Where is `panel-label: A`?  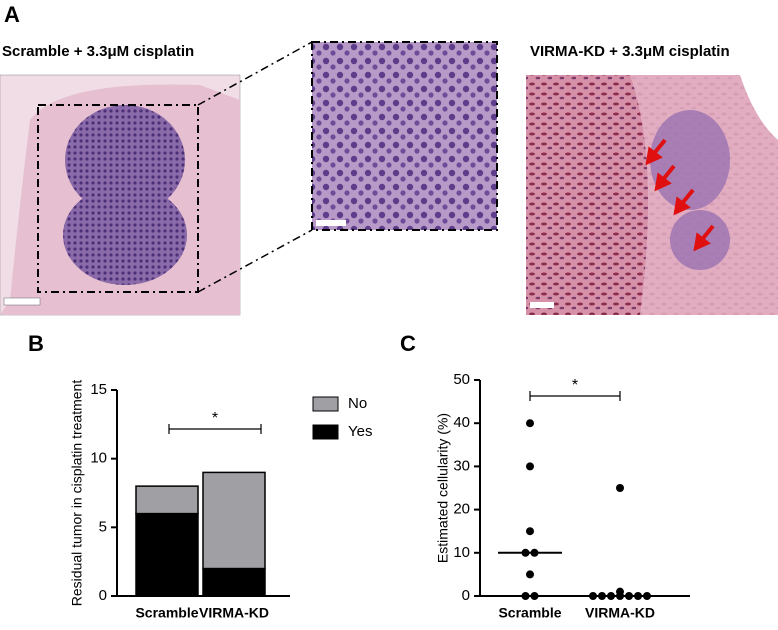
panel-label: A is located at coordinates (12, 14).